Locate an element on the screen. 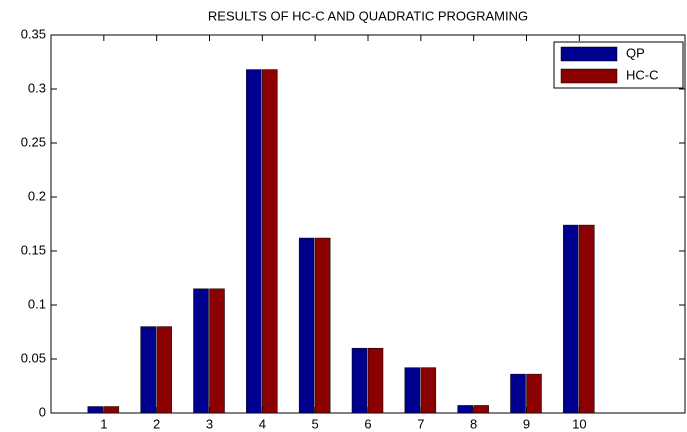 This screenshot has height=432, width=687. y-tick-label: 0.2 is located at coordinates (37, 195).